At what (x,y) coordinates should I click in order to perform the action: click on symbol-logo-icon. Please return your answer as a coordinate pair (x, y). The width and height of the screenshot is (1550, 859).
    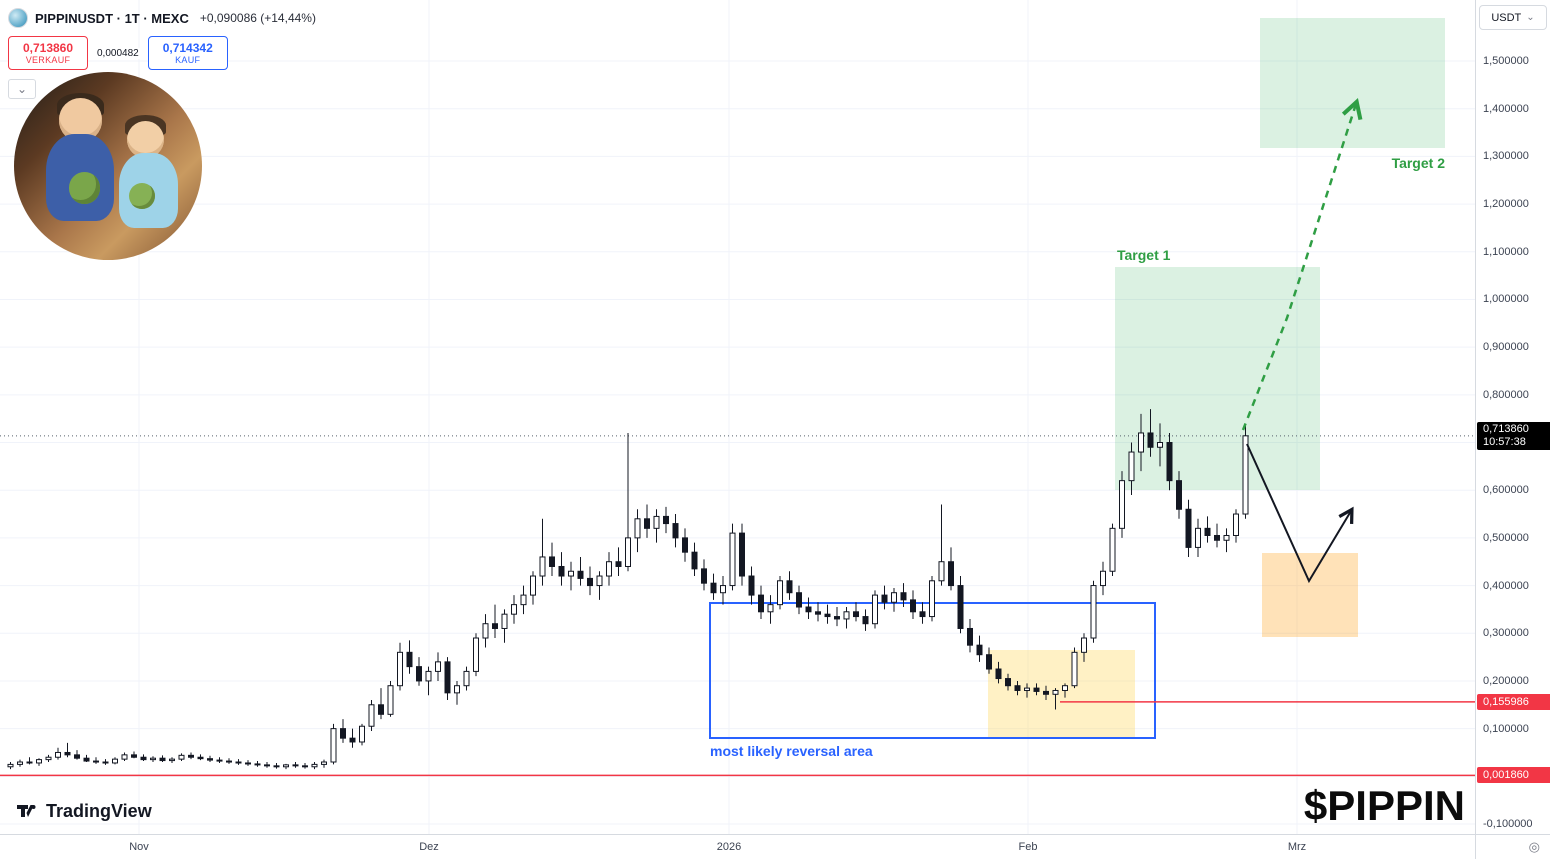
    Looking at the image, I should click on (18, 18).